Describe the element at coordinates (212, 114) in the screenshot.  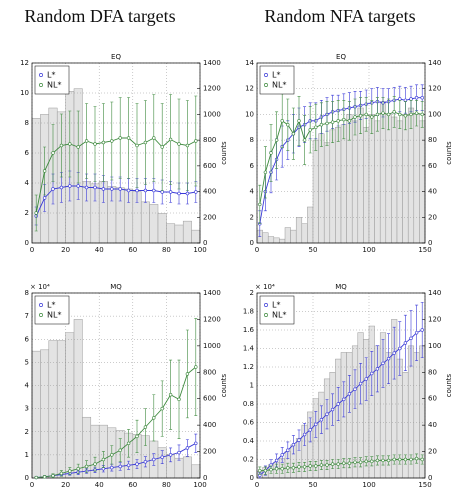
I see `y2-tick-label: 1000` at that location.